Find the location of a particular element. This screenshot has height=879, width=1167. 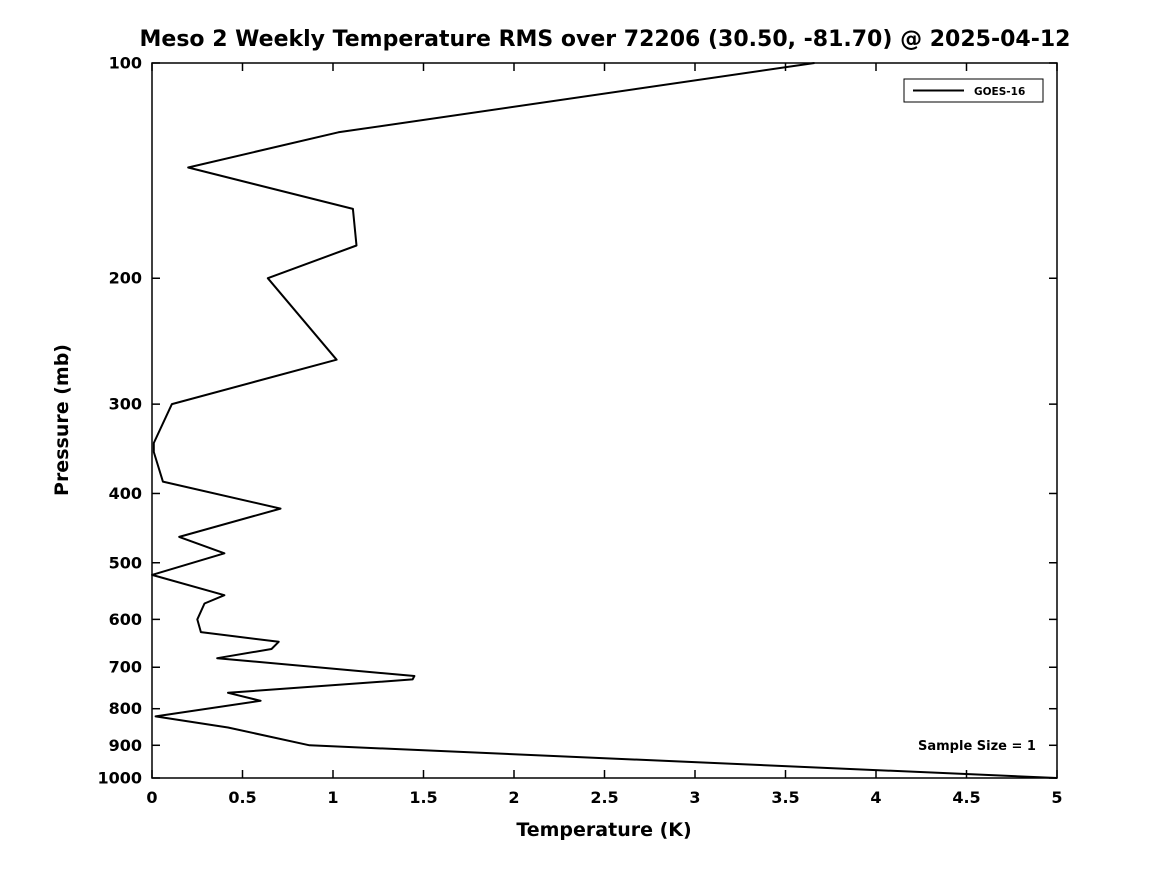

y-tick-label: 600 is located at coordinates (125, 619).